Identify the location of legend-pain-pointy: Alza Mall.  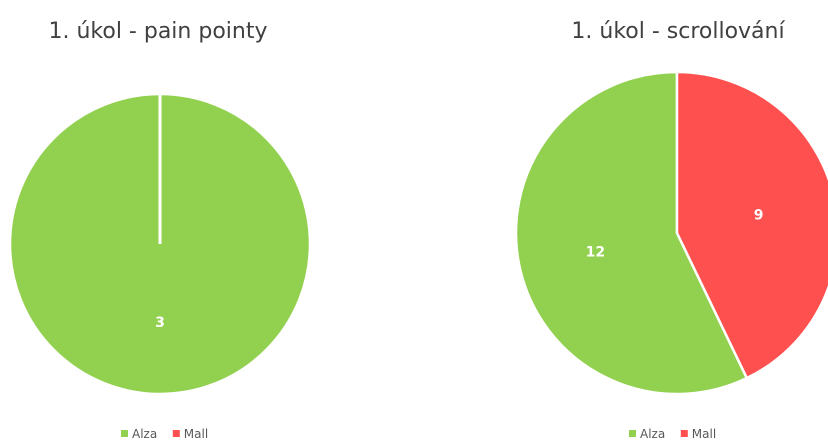
(164, 434).